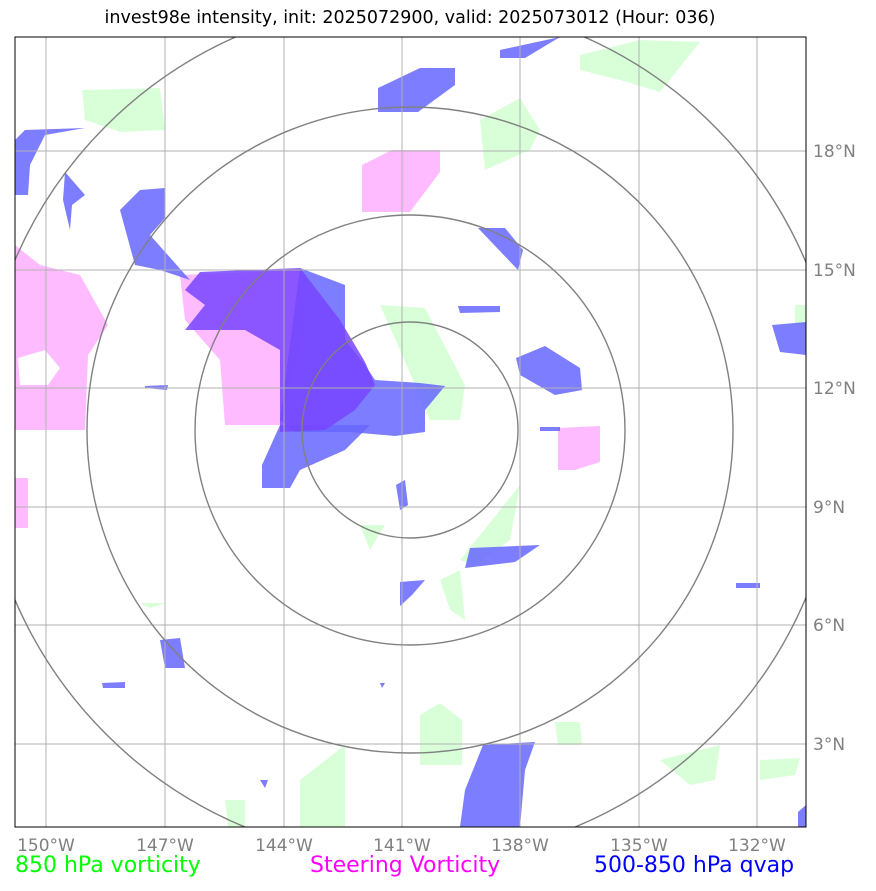 This screenshot has width=876, height=891. I want to click on lon-label: 138°W, so click(520, 846).